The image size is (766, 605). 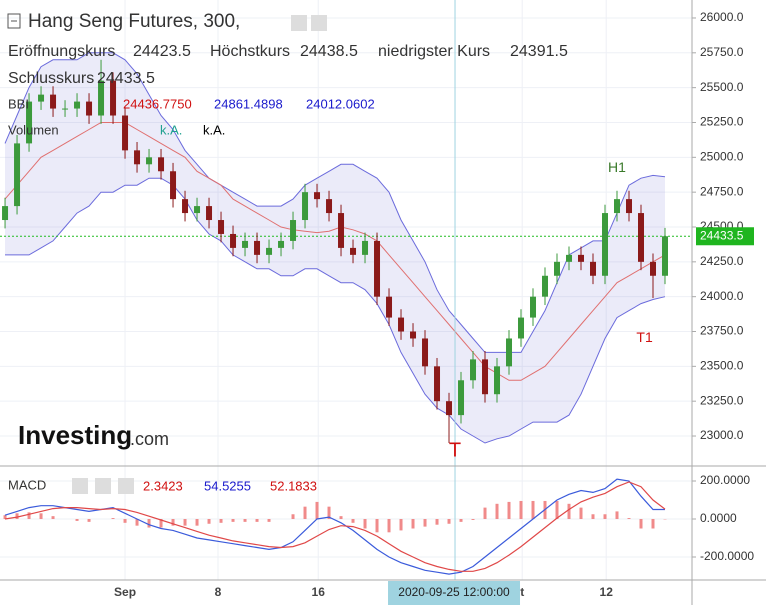 I want to click on y-tick-label: 23000.0, so click(x=722, y=435).